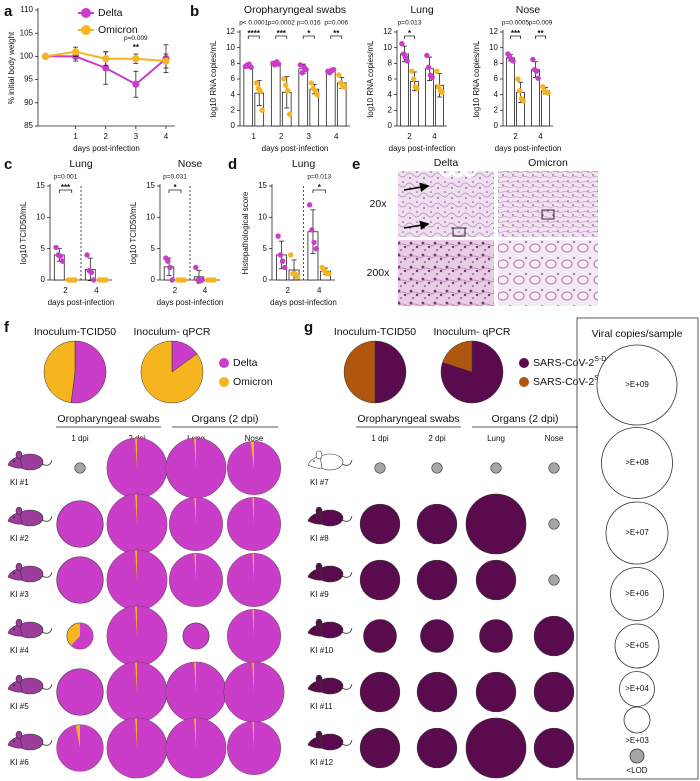 The image size is (700, 781). Describe the element at coordinates (471, 332) in the screenshot. I see `pie-title: Inoculum- qPCR` at that location.